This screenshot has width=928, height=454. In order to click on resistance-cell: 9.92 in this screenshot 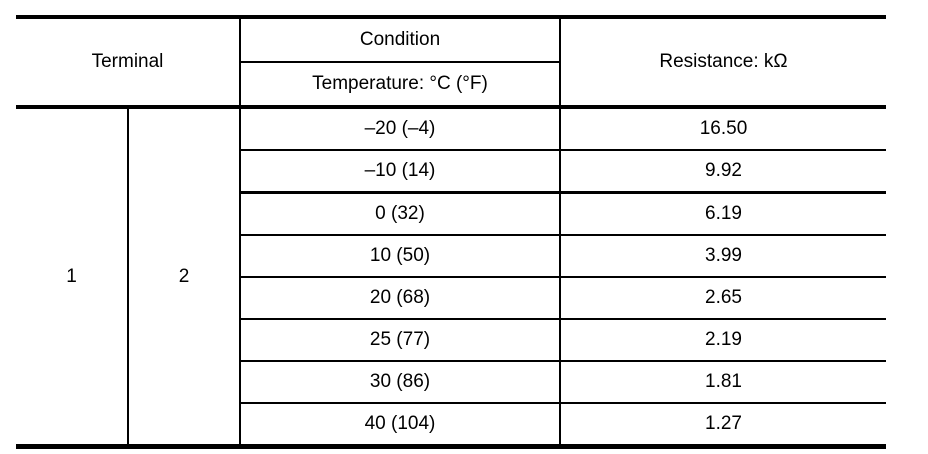, I will do `click(723, 172)`.